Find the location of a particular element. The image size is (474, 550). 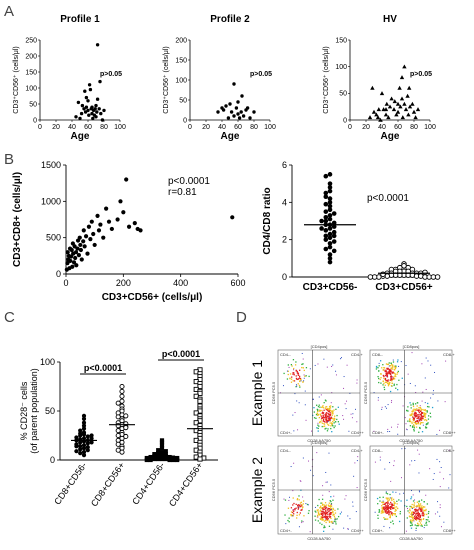

a2-y-tick-label: 0 is located at coordinates (185, 120).